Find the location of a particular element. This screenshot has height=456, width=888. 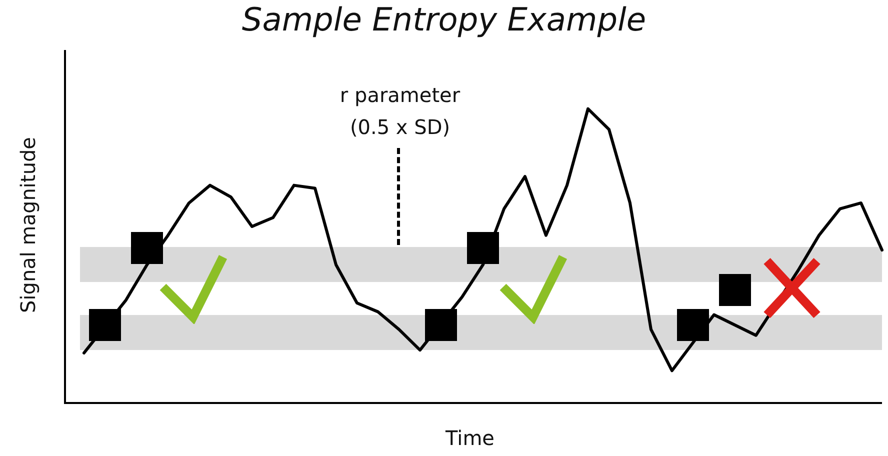

annotation: (0.5 x SD) is located at coordinates (400, 127).